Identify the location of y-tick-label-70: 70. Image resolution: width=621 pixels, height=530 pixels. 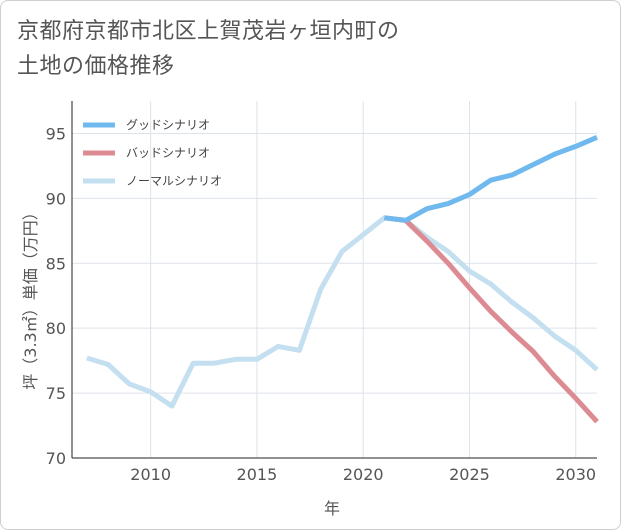
(56, 458).